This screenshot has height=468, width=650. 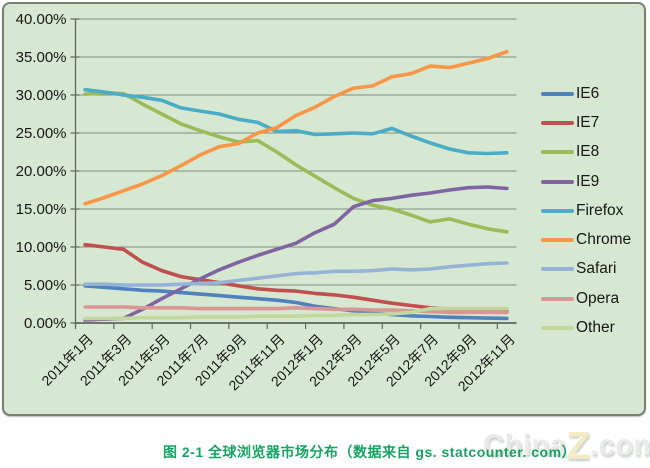 What do you see at coordinates (600, 210) in the screenshot?
I see `legend-label: Firefox` at bounding box center [600, 210].